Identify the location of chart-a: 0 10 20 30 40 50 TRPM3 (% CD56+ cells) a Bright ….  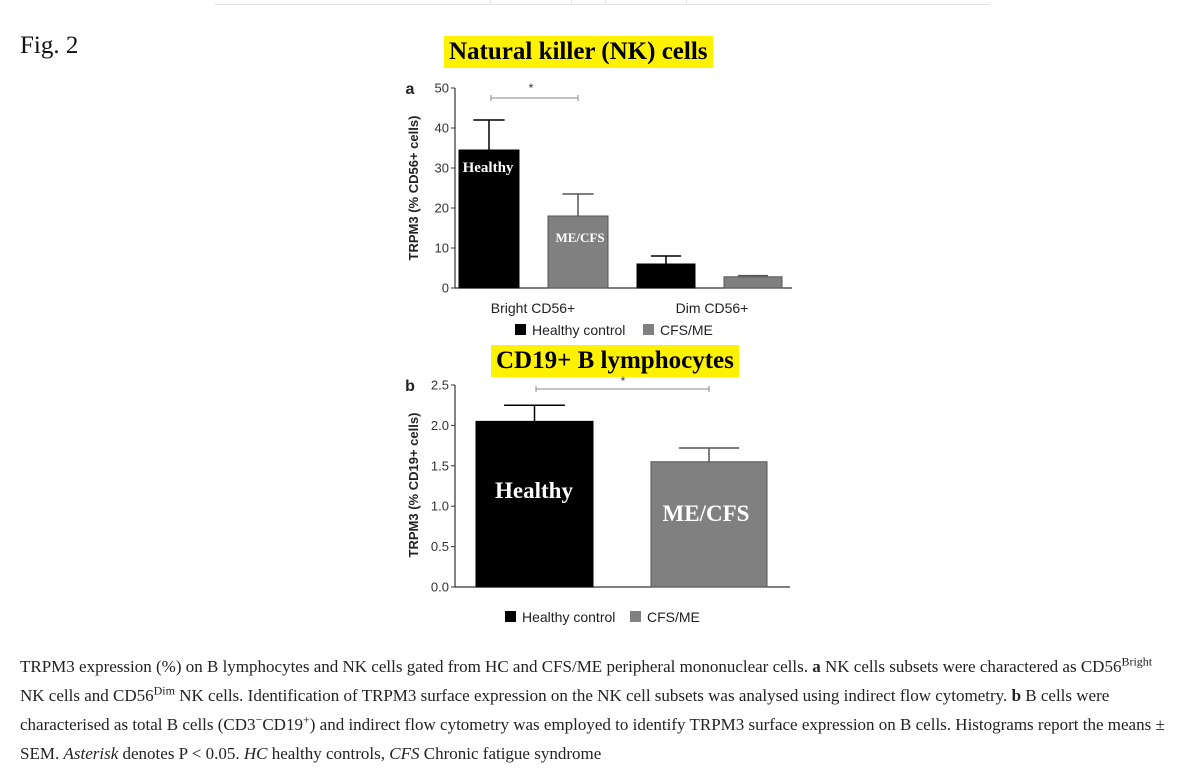
(599, 209).